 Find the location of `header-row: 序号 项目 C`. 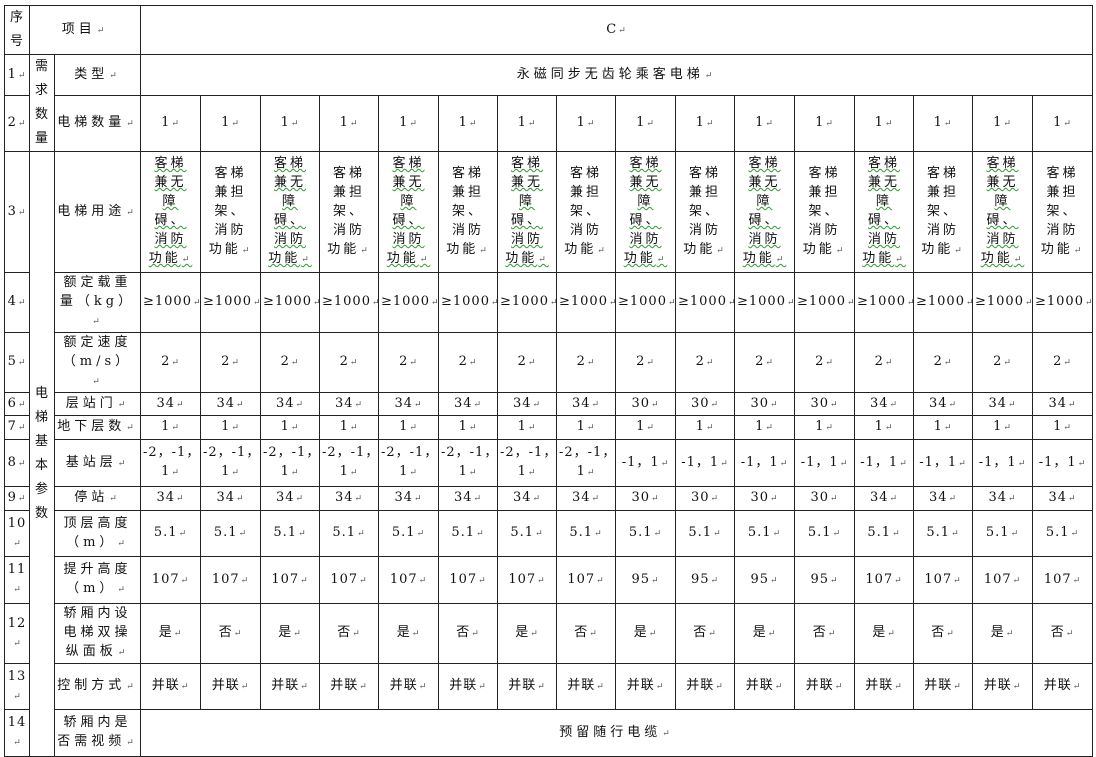

header-row: 序号 项目 C is located at coordinates (548, 30).